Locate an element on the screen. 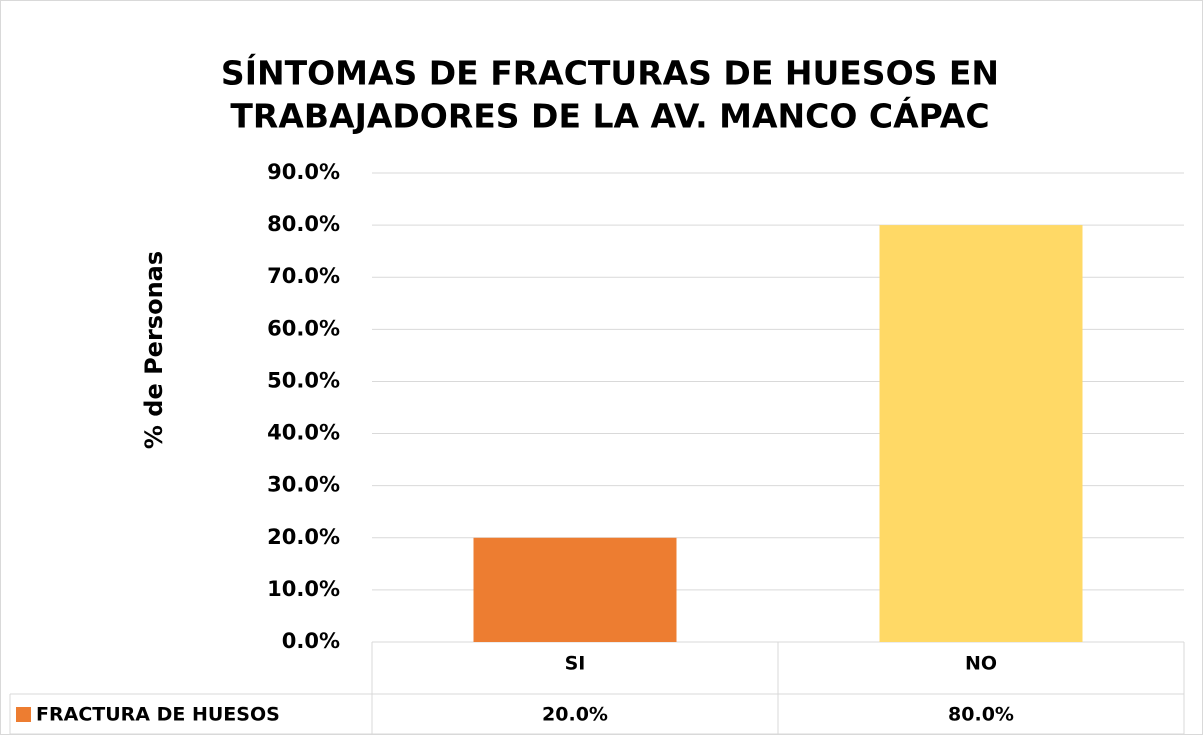 This screenshot has width=1203, height=735. y-tick-label: 0.0% is located at coordinates (311, 641).